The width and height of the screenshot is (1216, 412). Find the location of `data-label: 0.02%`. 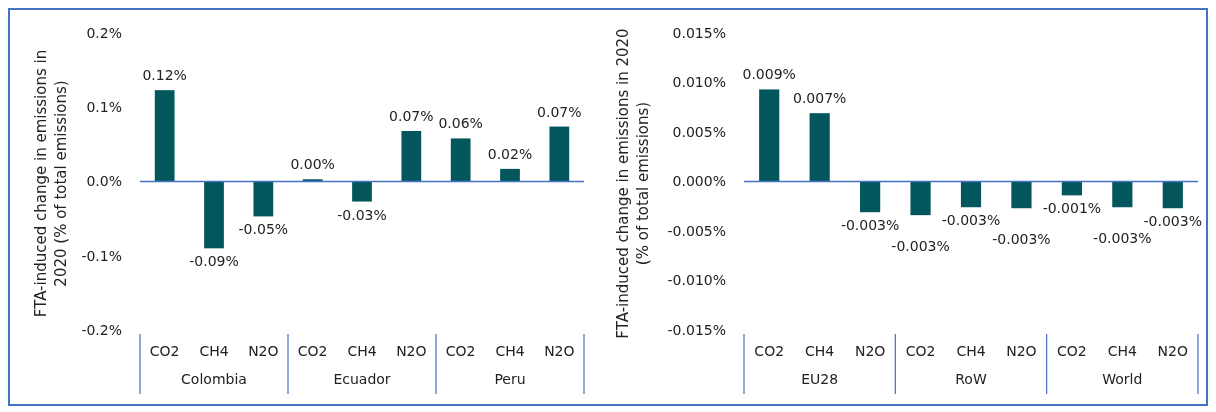

data-label: 0.02% is located at coordinates (510, 153).